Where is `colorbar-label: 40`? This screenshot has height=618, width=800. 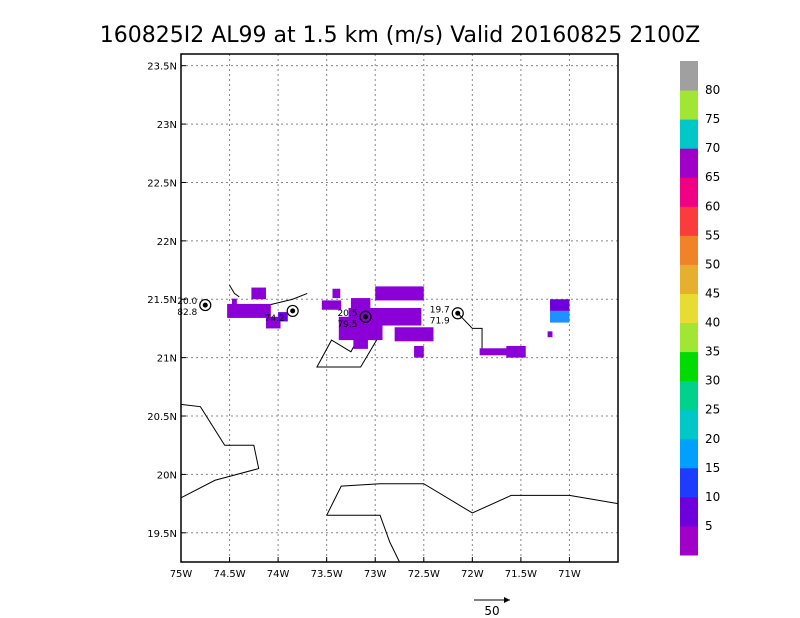 colorbar-label: 40 is located at coordinates (712, 323).